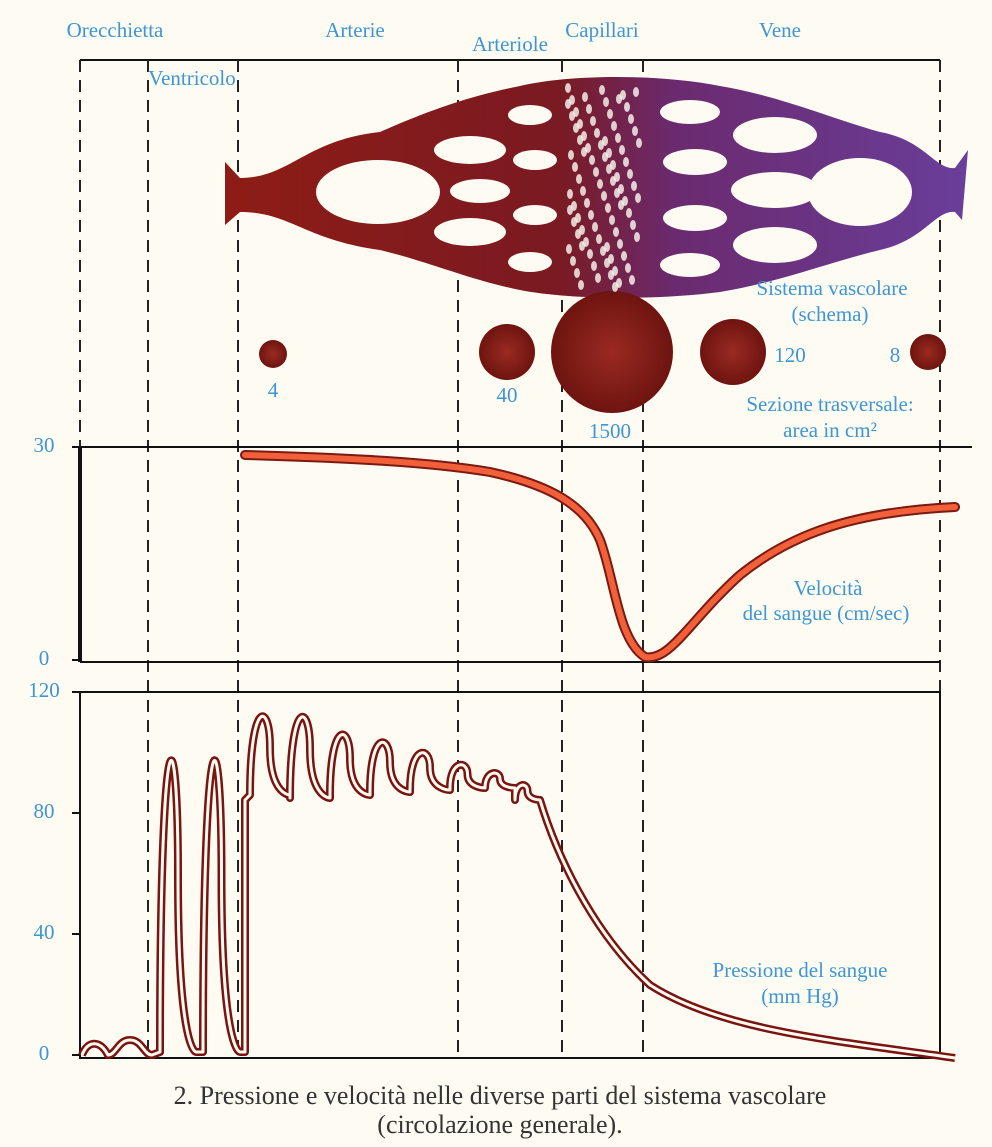  Describe the element at coordinates (800, 970) in the screenshot. I see `pressure-label: Pressione del sangue` at that location.